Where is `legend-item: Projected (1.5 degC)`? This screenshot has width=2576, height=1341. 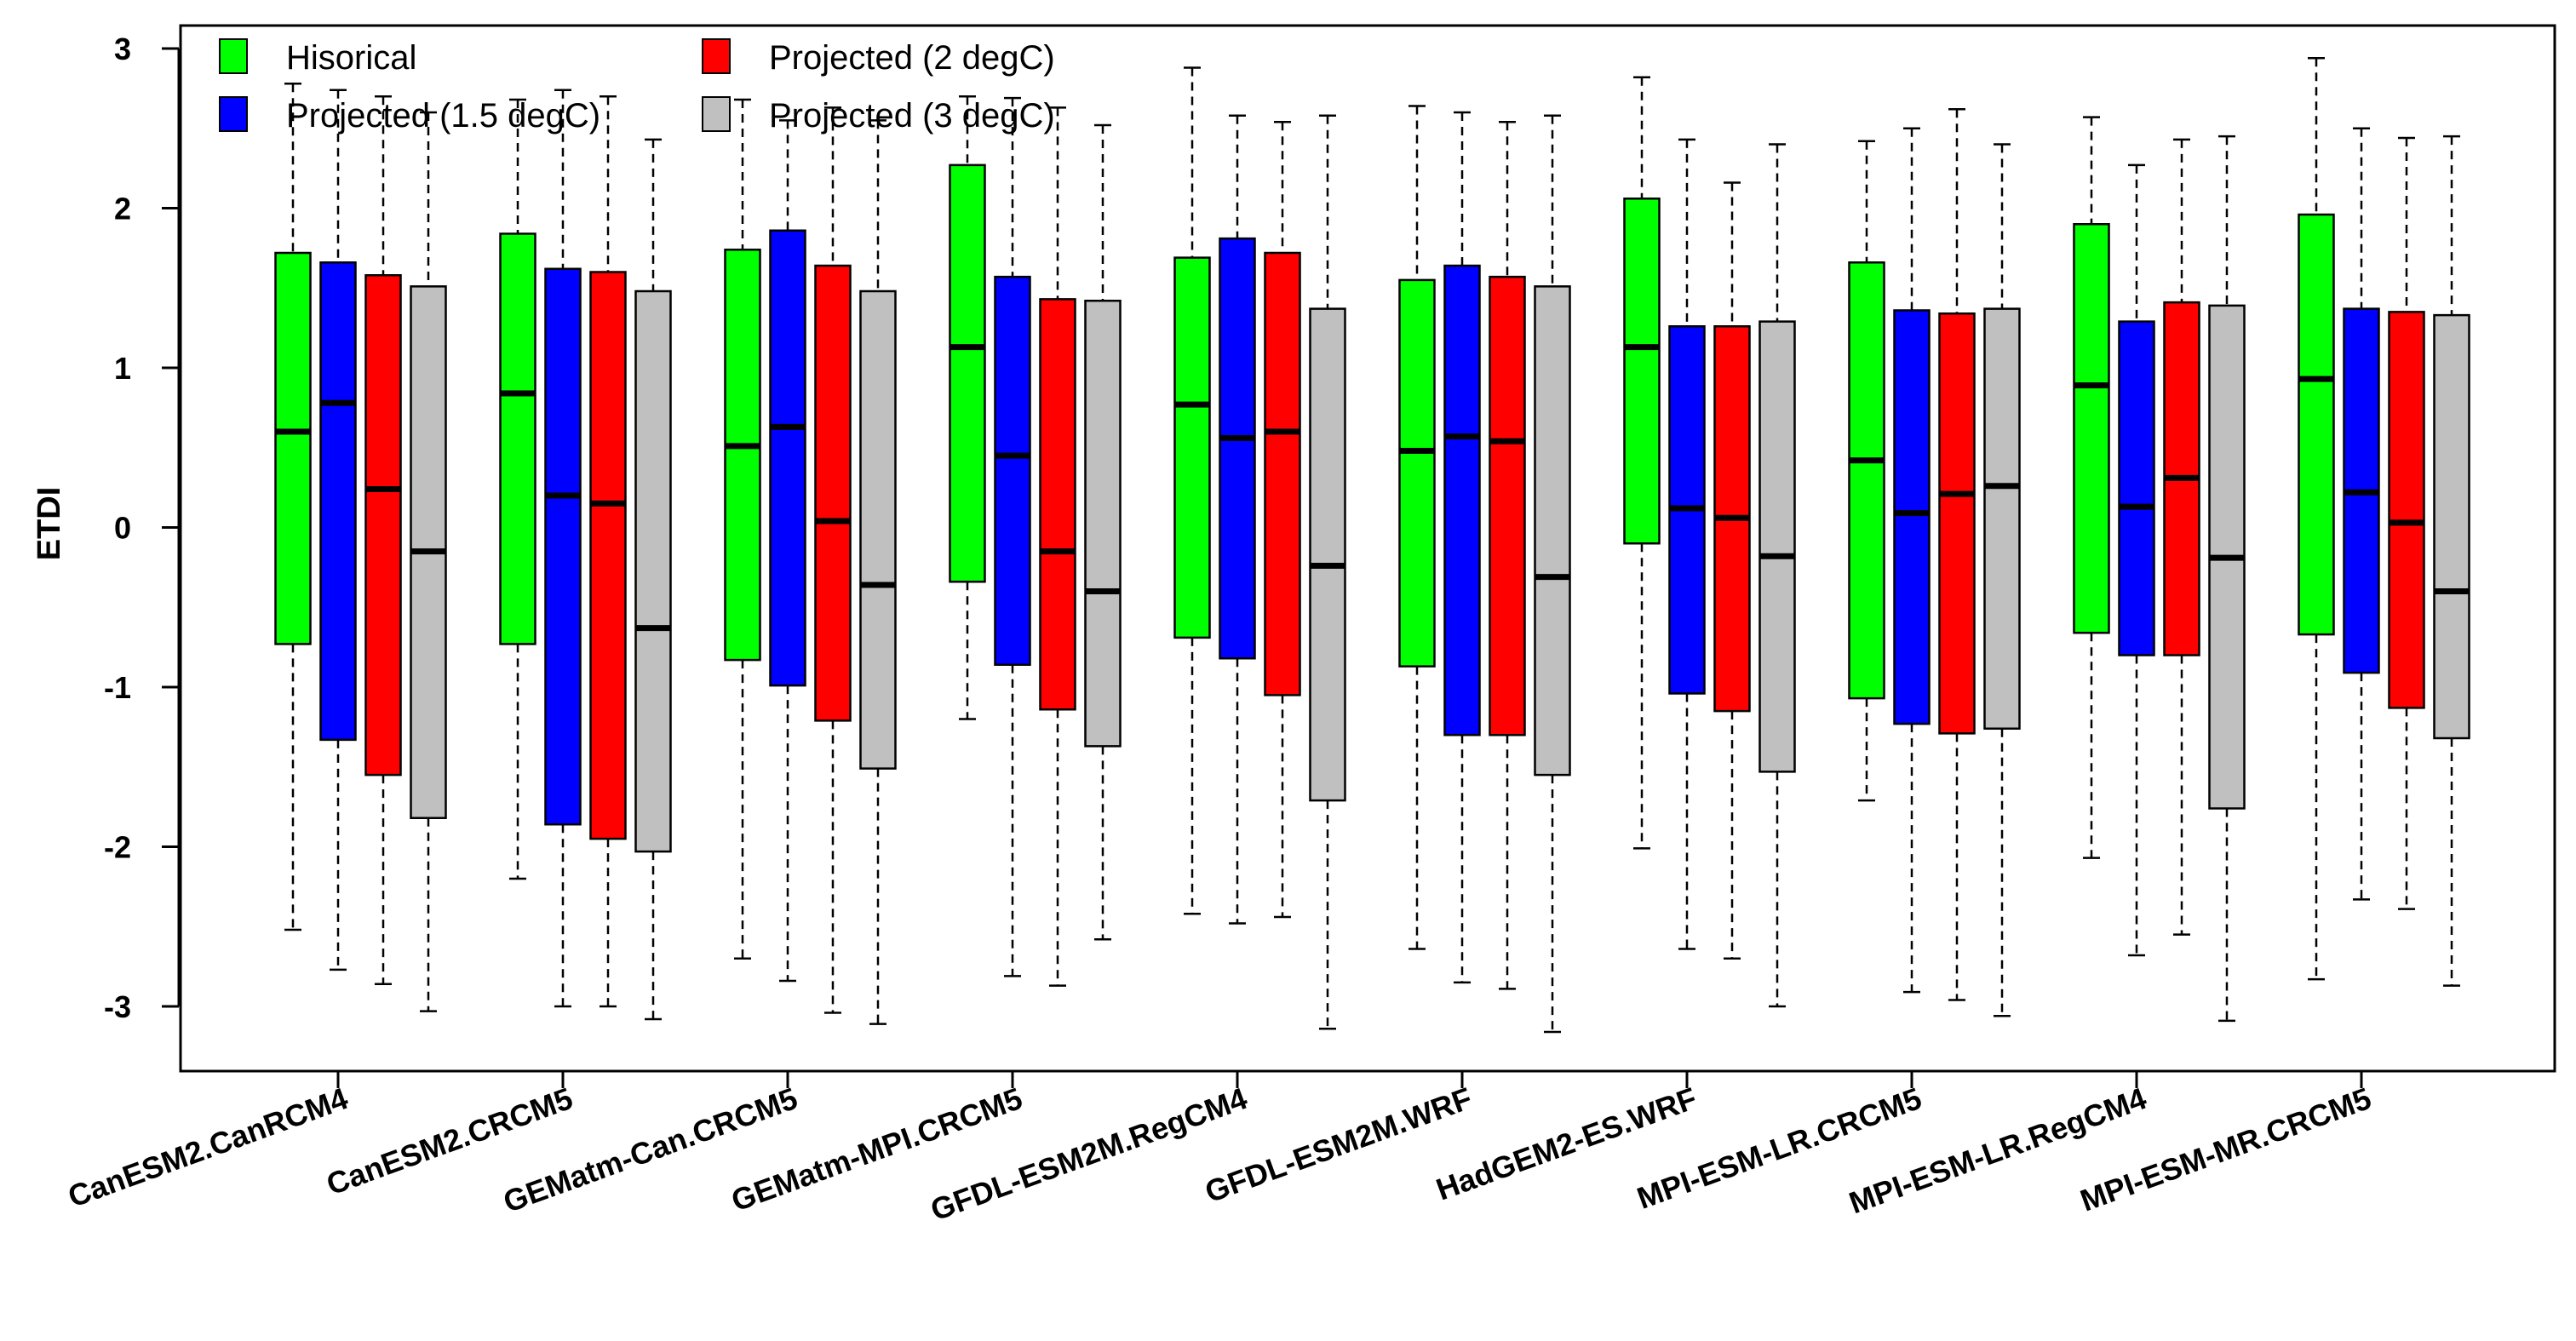 legend-item: Projected (1.5 degC) is located at coordinates (409, 115).